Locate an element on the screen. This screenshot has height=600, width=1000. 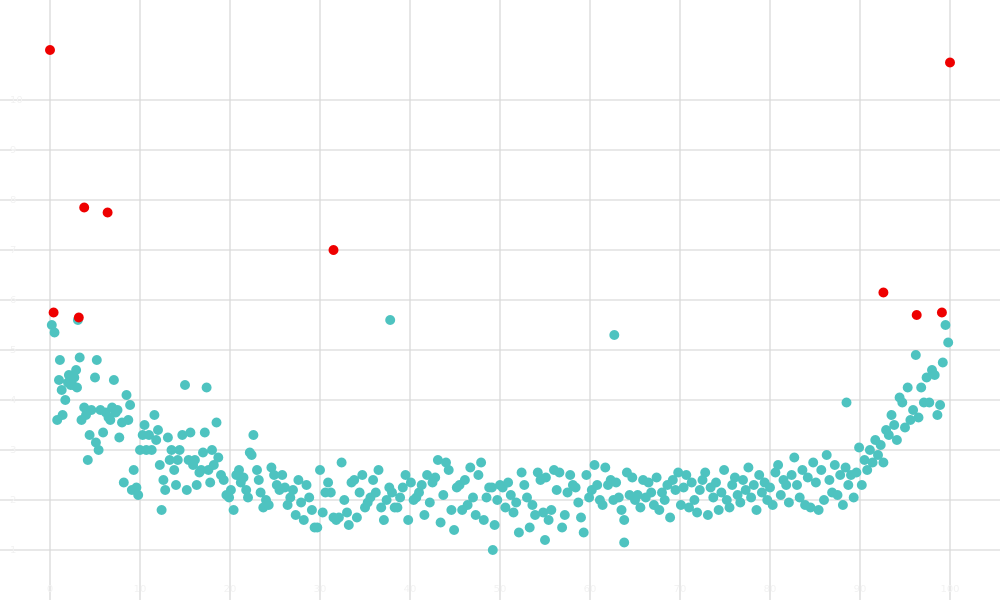
x-tick-label: 70 is located at coordinates (680, 589).